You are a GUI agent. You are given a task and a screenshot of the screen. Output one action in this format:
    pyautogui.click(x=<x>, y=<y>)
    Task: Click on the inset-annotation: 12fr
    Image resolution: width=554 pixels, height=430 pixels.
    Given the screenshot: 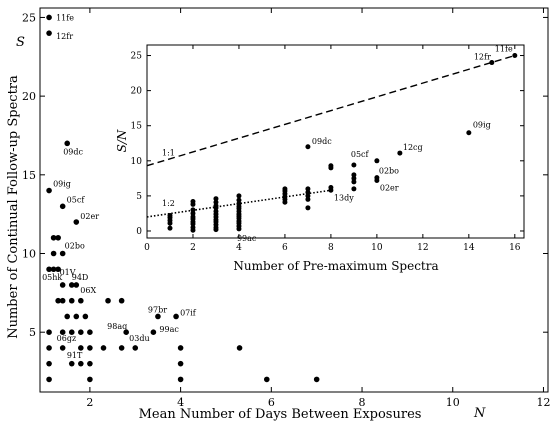 What is the action you would take?
    pyautogui.click(x=482, y=57)
    